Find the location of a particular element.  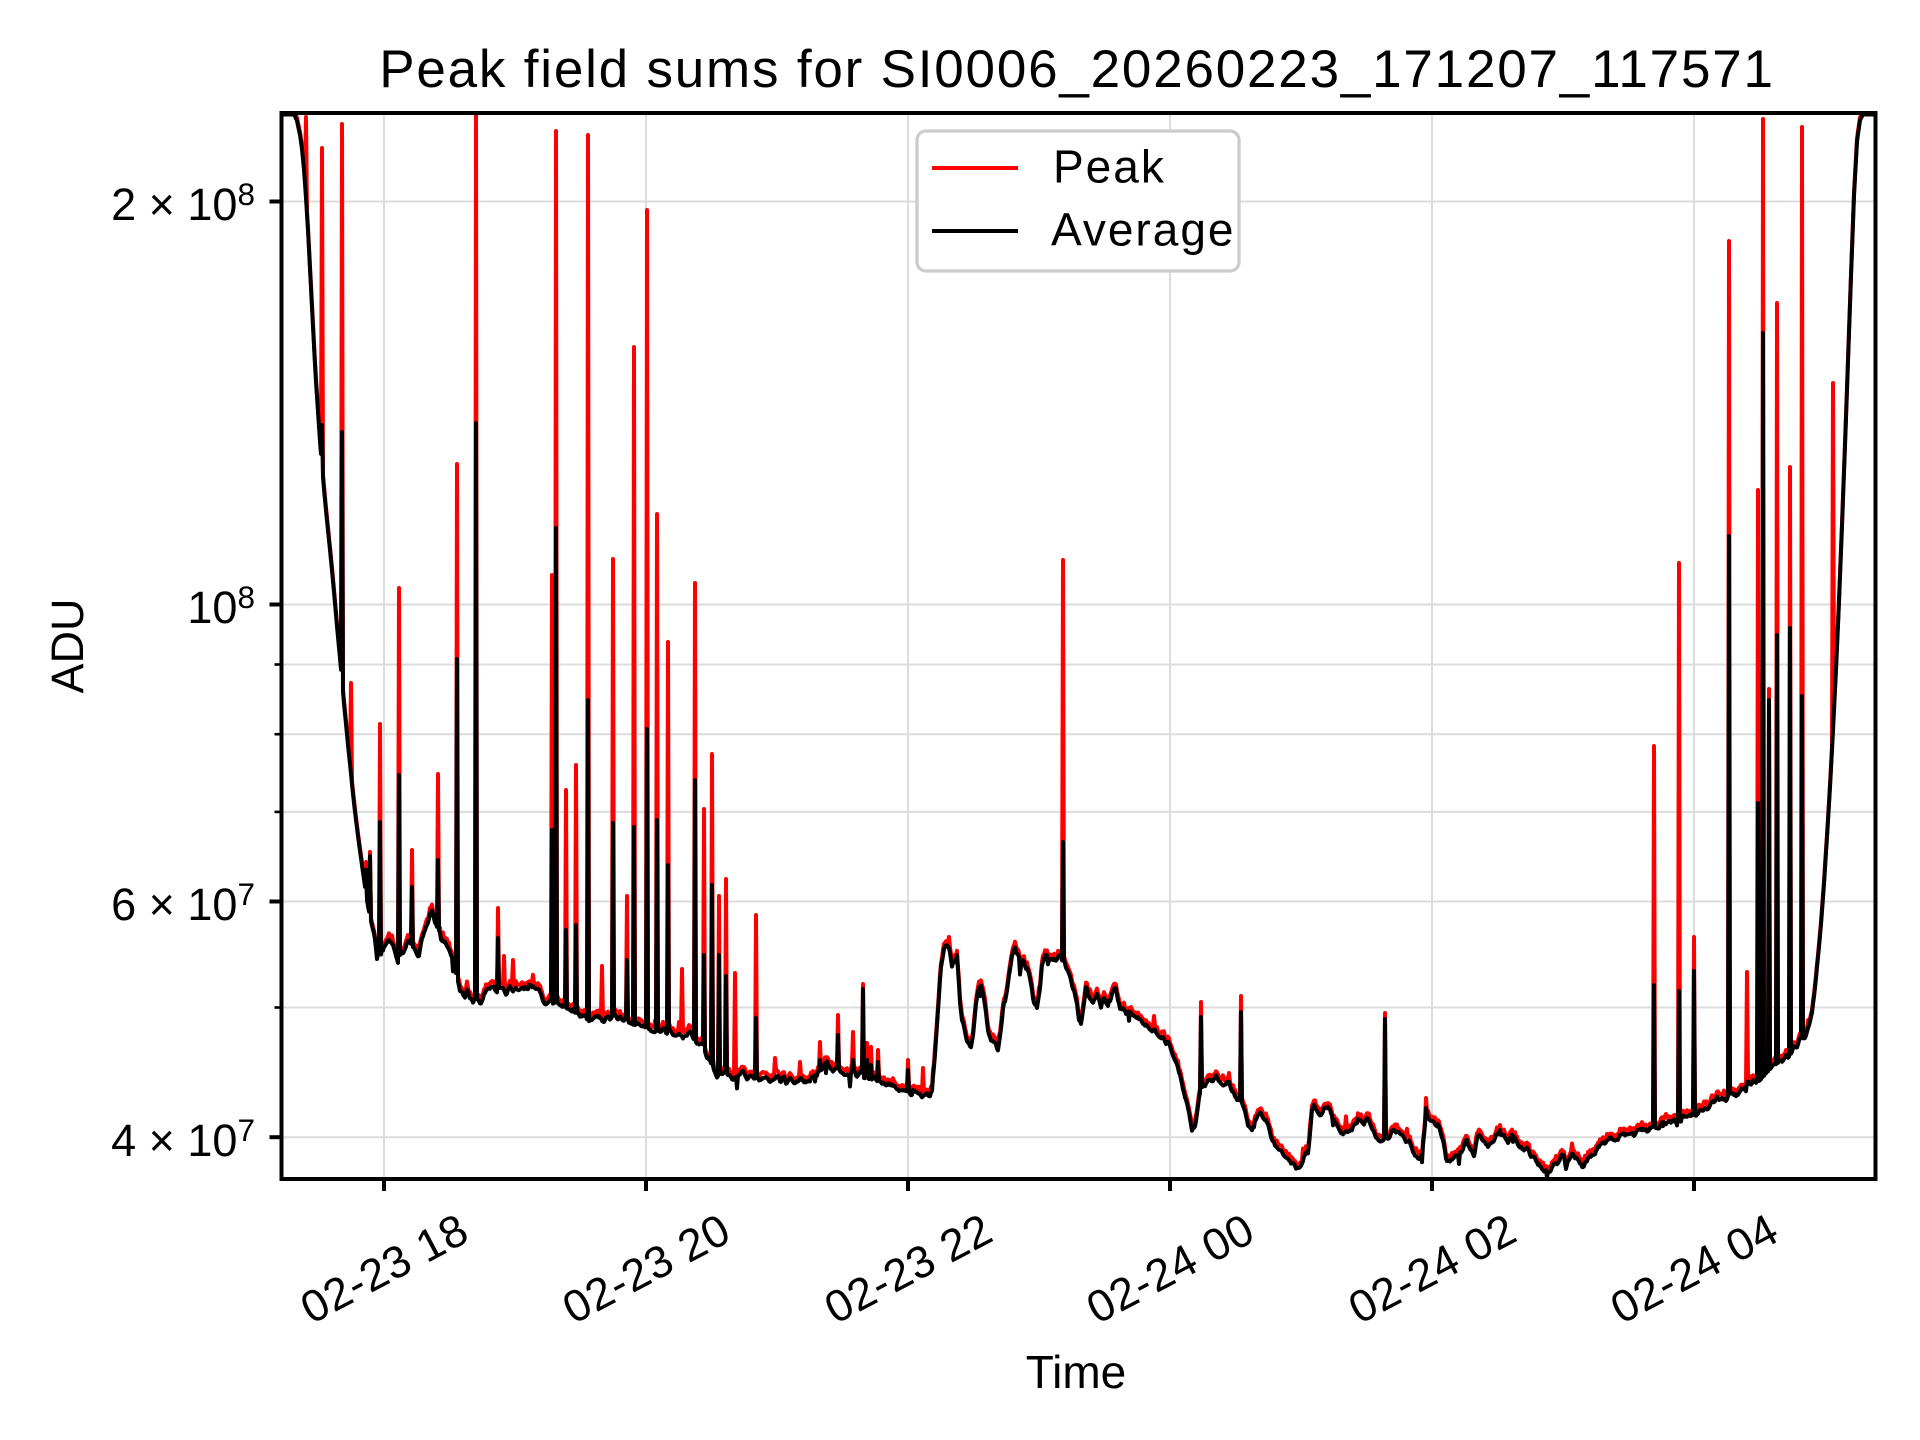

svg-text: Time is located at coordinates (1076, 1372).